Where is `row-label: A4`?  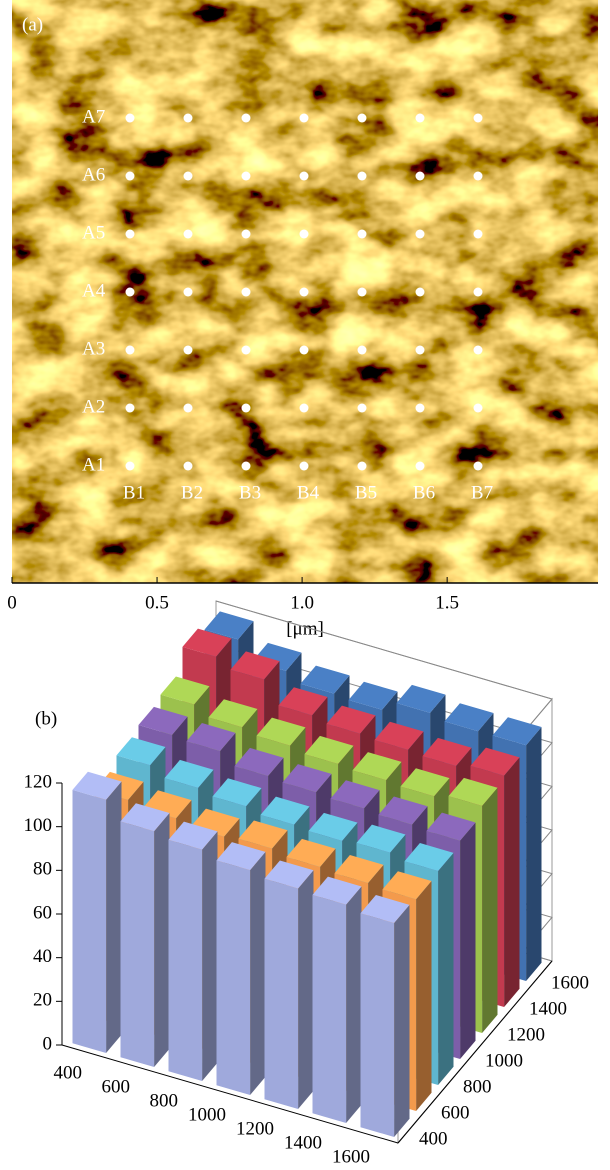
row-label: A4 is located at coordinates (94, 290).